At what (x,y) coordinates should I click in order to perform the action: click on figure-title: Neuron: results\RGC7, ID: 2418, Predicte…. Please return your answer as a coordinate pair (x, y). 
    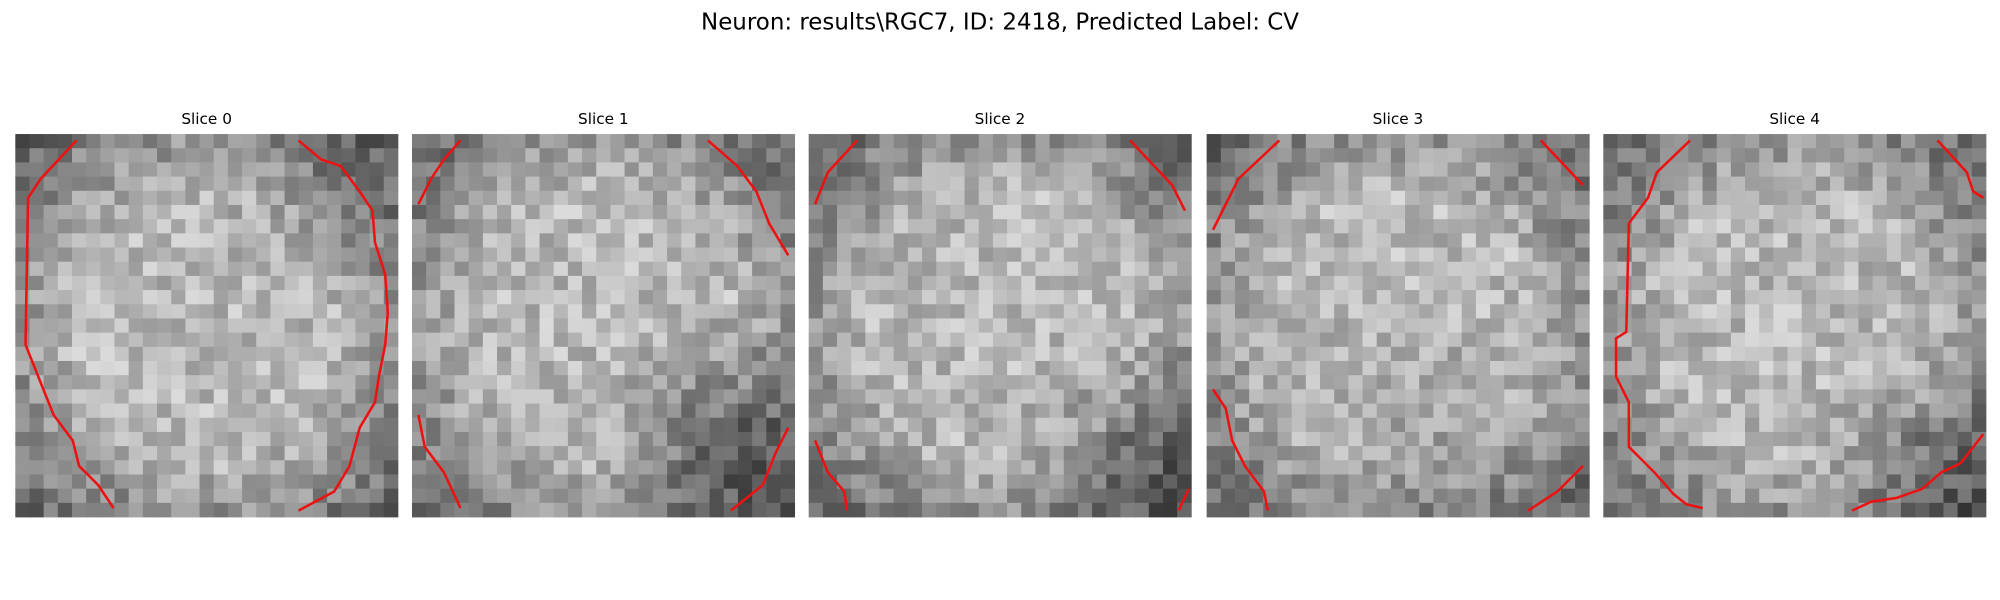
    Looking at the image, I should click on (1000, 22).